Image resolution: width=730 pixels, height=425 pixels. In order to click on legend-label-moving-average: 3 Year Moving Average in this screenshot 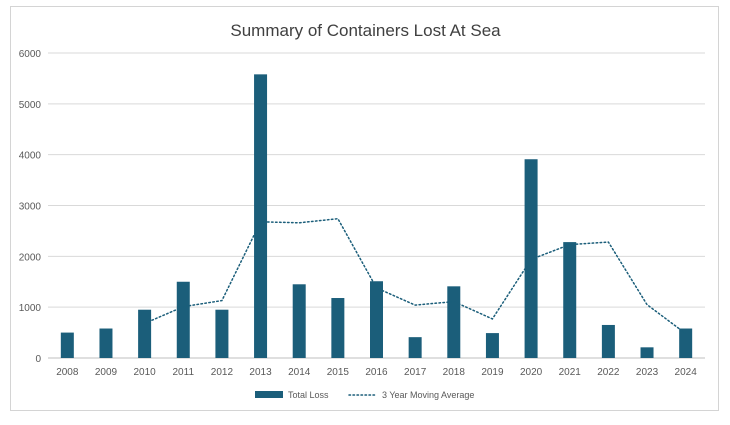, I will do `click(428, 395)`.